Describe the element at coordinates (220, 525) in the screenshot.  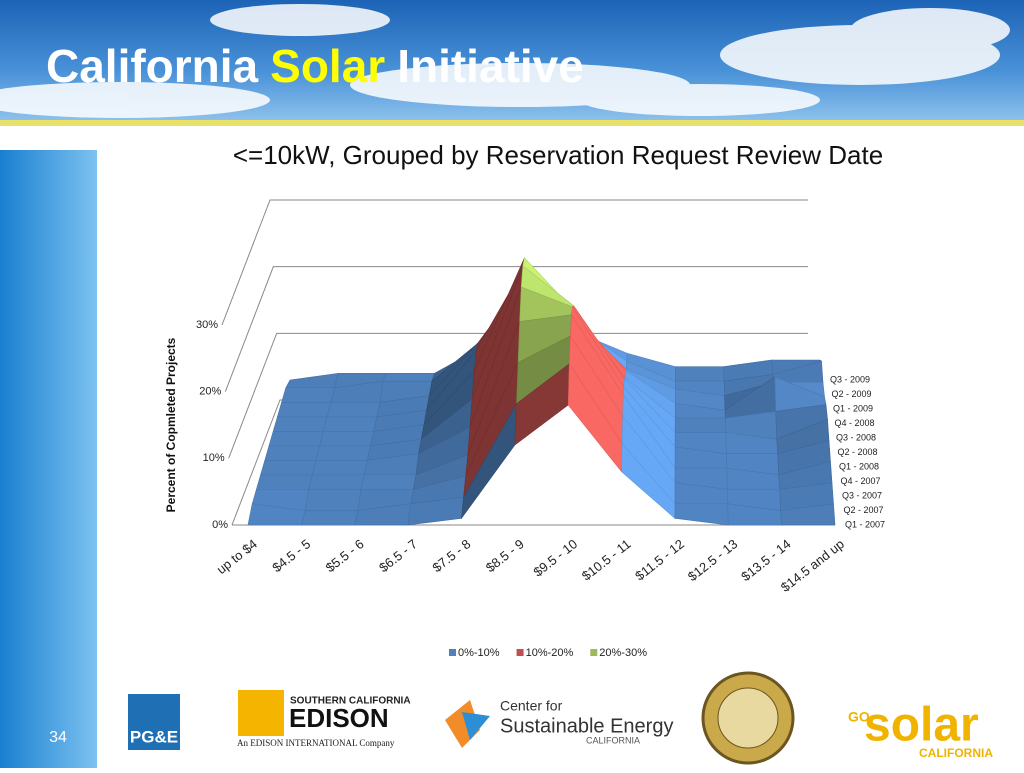
I see `y-tick-label: 0%` at that location.